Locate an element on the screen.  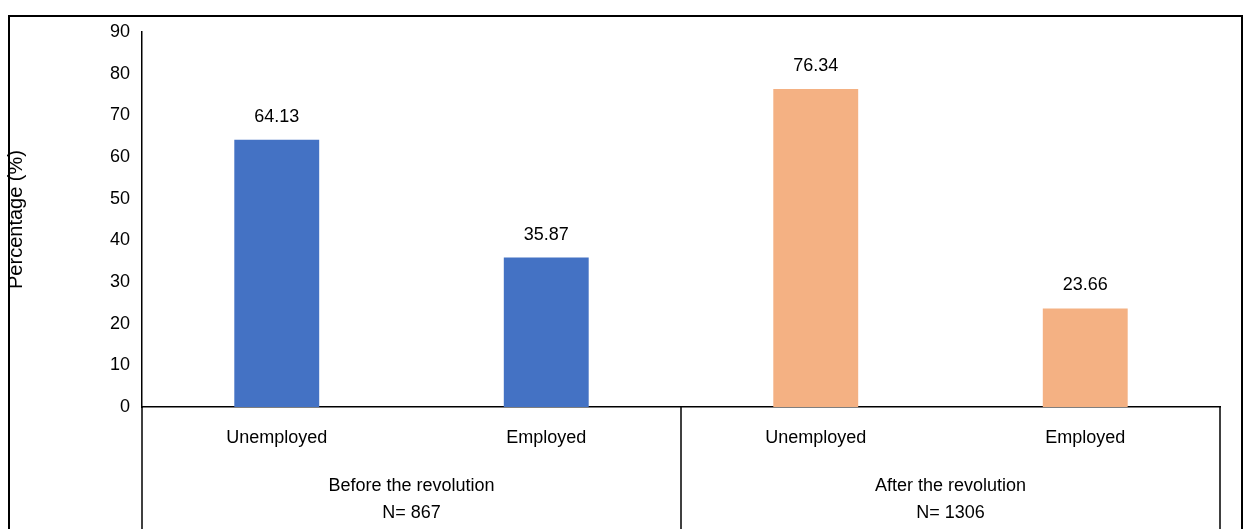
y-tick-label: 50 is located at coordinates (119, 197).